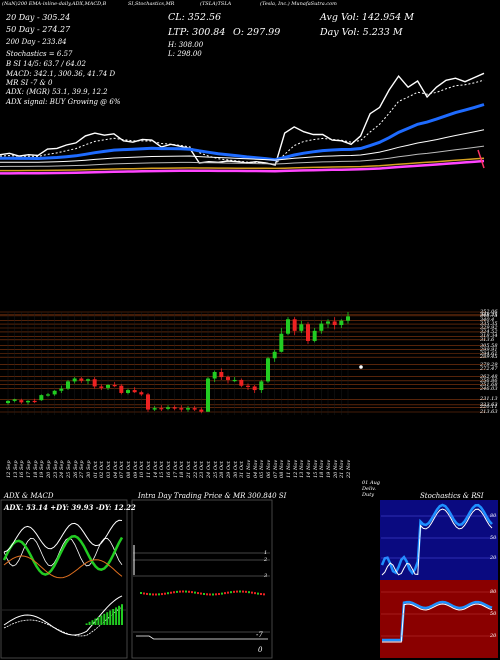 This screenshot has width=500, height=660. I want to click on date-label: 25 Sep, so click(69, 469).